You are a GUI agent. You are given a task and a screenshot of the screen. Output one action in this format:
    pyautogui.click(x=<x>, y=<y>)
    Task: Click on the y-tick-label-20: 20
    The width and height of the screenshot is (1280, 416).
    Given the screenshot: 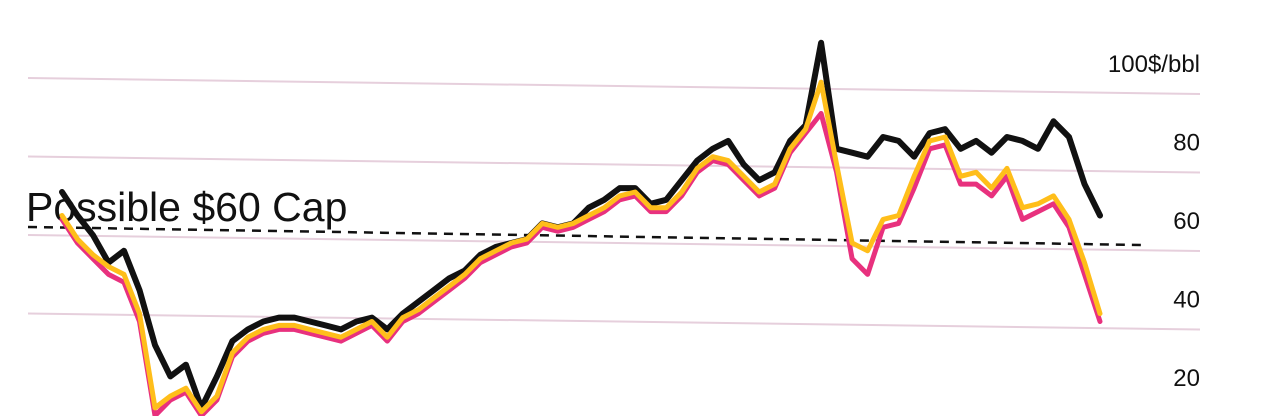 What is the action you would take?
    pyautogui.click(x=1186, y=378)
    